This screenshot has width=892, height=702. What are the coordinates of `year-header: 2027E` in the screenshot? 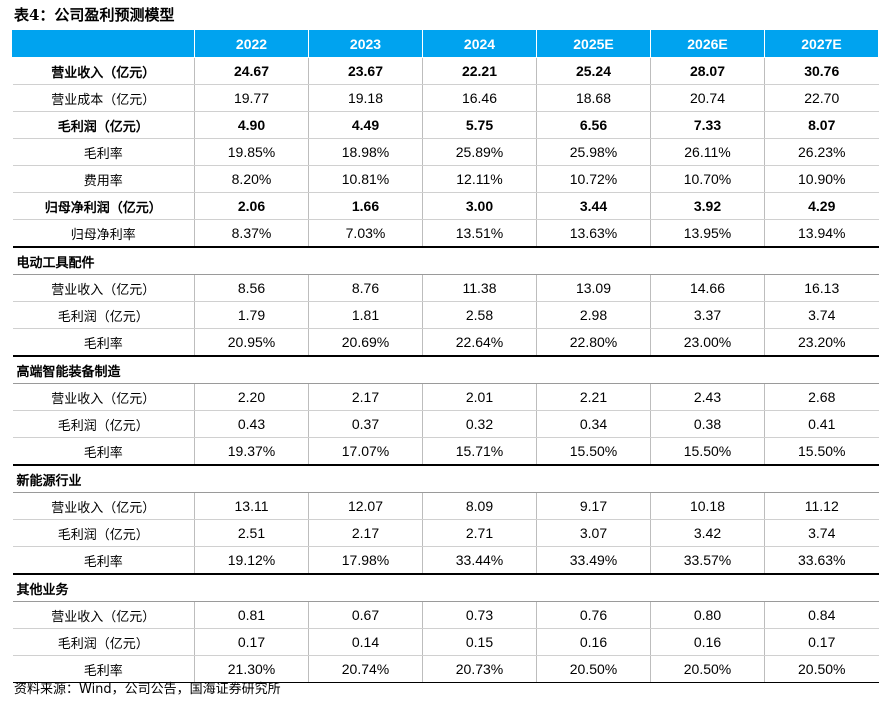 It's located at (821, 43).